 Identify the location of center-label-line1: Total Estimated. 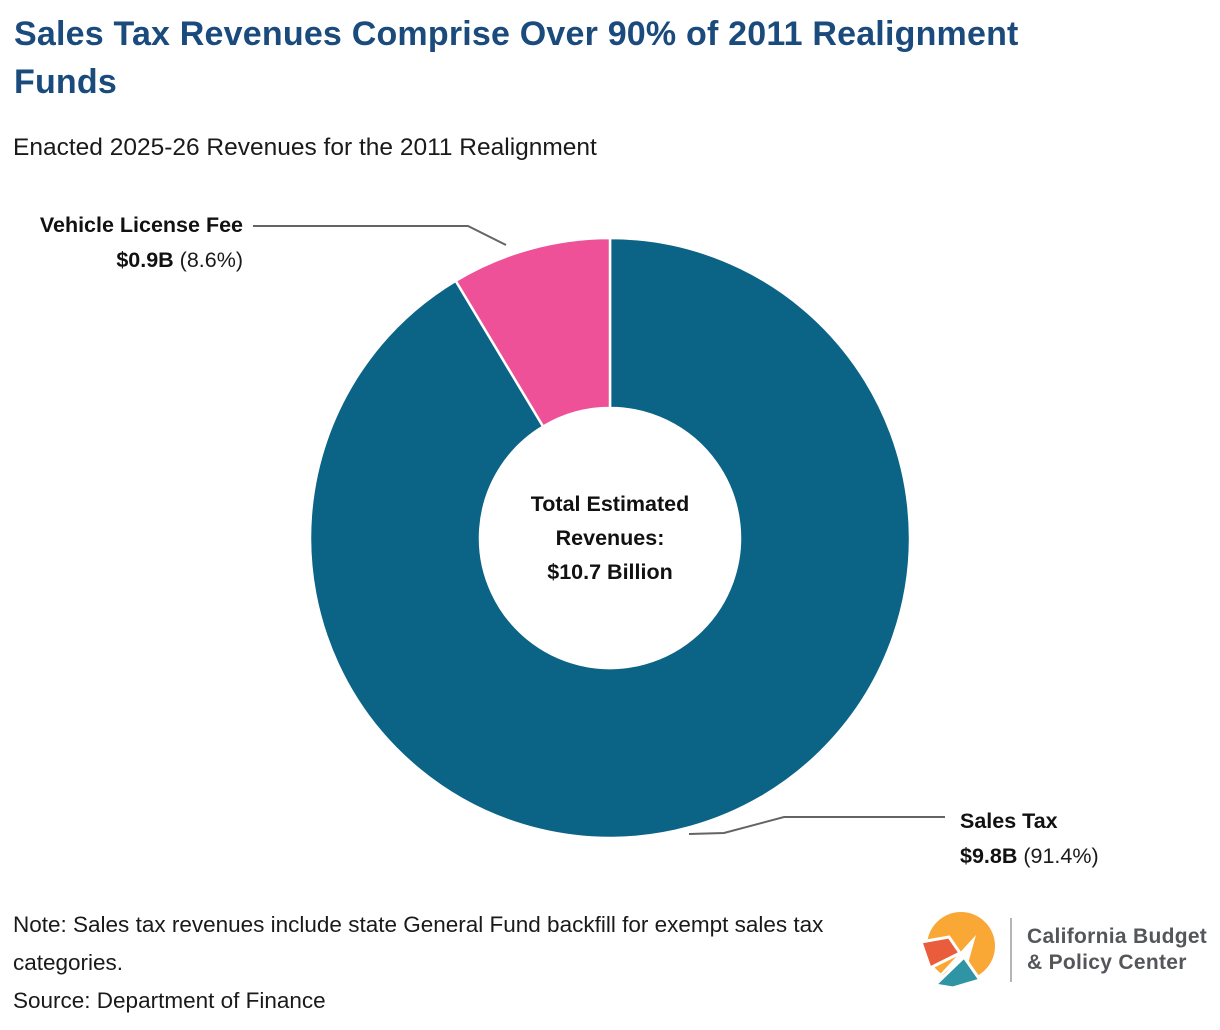
(610, 504).